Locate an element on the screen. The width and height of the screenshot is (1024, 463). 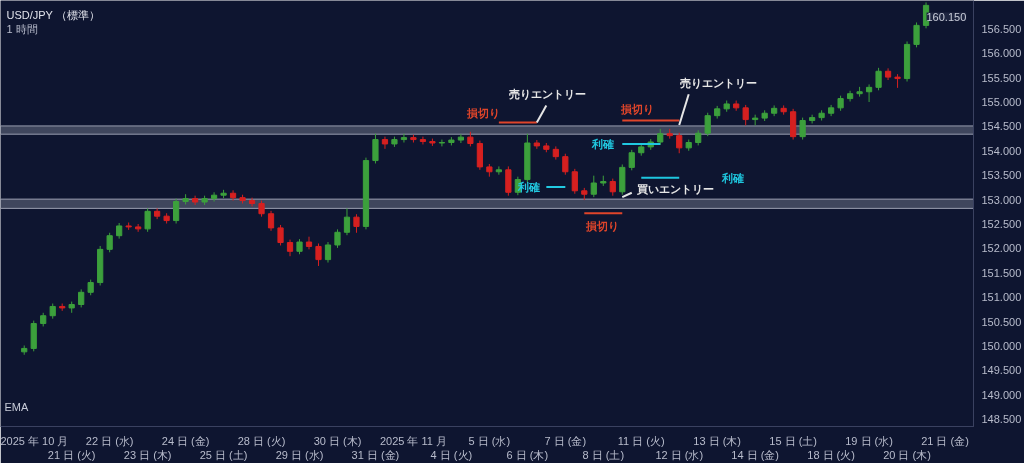
y-tick-label: 154.000 is located at coordinates (1001, 150).